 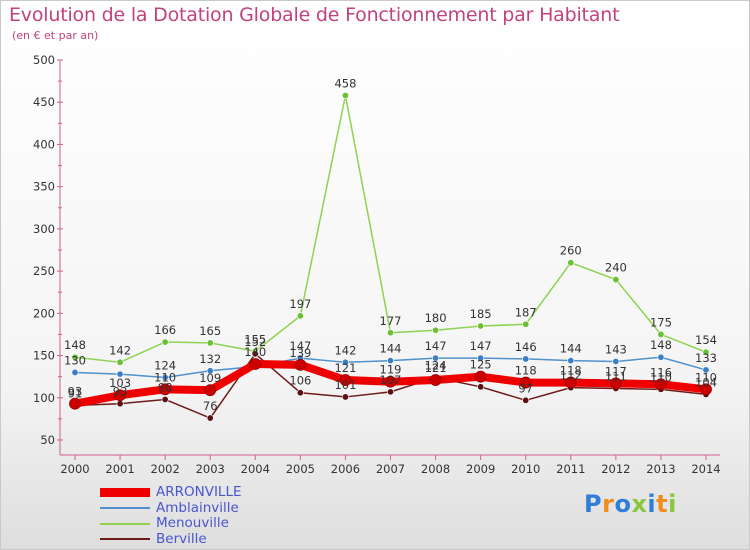 What do you see at coordinates (171, 539) in the screenshot?
I see `legend-item: Berville` at bounding box center [171, 539].